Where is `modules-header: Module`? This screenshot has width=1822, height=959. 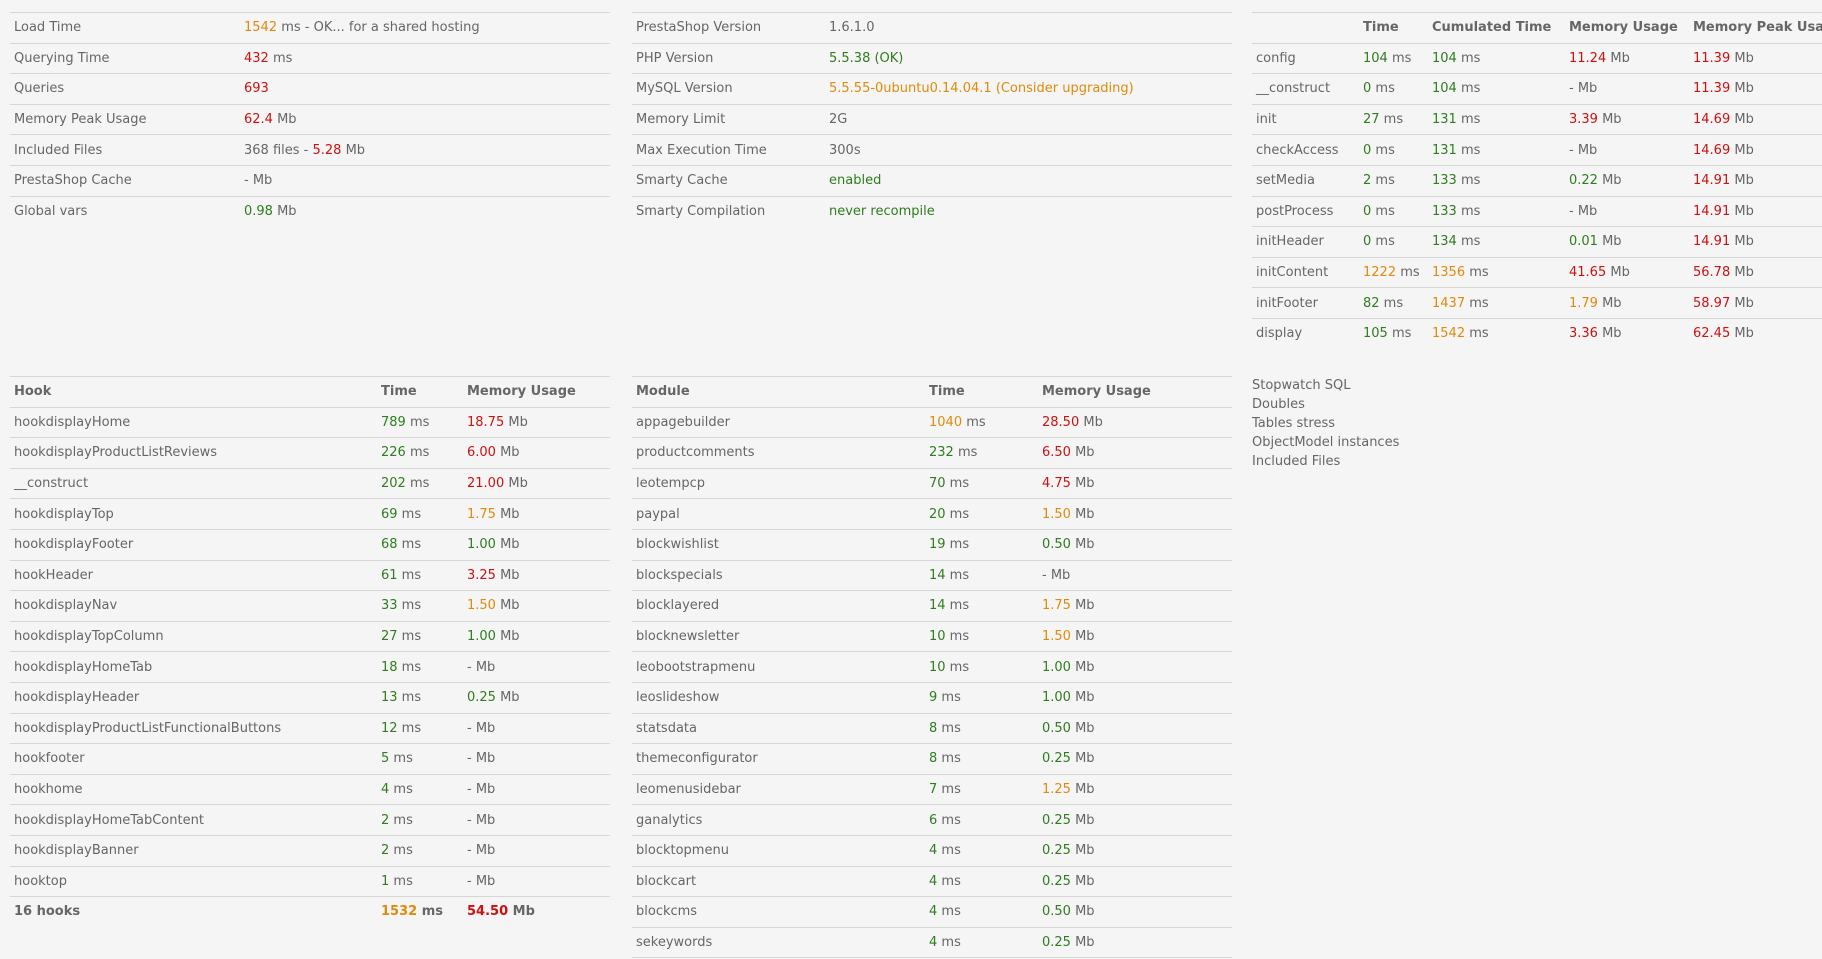 modules-header: Module is located at coordinates (778, 392).